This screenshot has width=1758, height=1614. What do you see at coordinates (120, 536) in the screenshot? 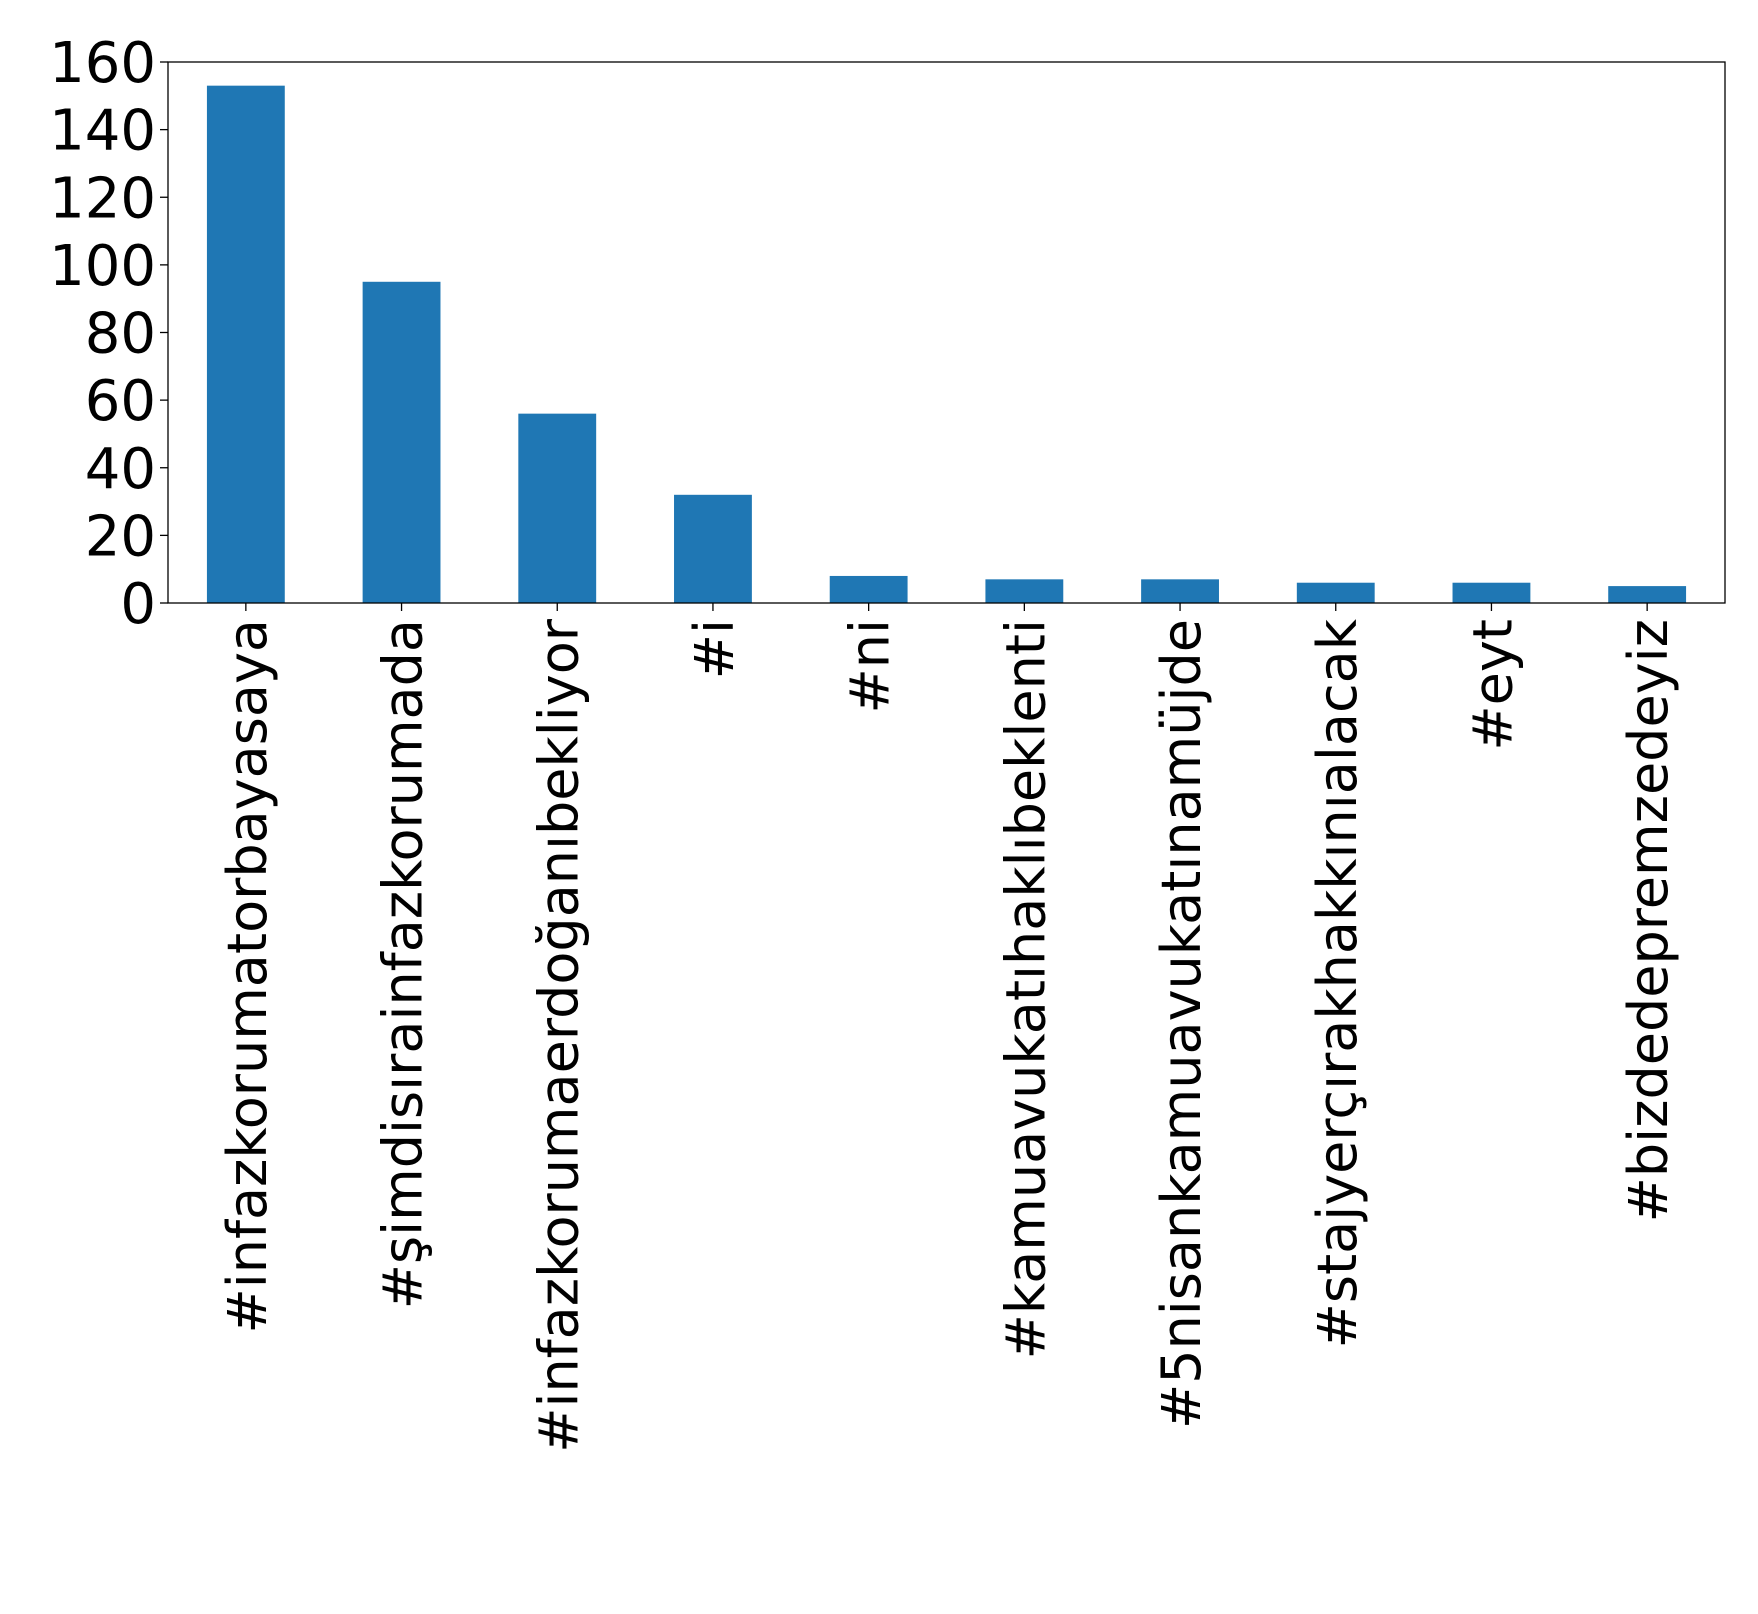
I see `y-tick-label-1: 20` at bounding box center [120, 536].